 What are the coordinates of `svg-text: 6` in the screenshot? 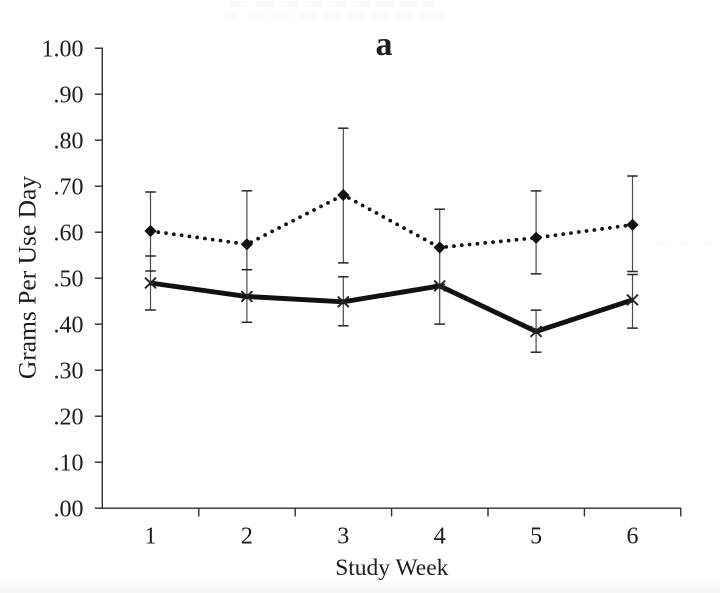 It's located at (633, 536).